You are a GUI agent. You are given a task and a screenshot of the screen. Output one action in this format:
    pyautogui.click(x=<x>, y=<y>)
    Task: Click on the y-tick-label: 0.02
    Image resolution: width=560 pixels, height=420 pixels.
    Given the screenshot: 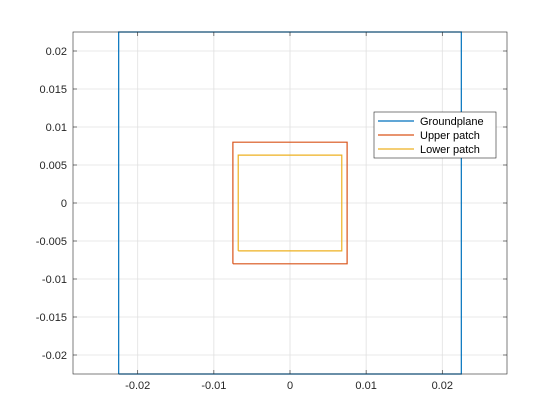 What is the action you would take?
    pyautogui.click(x=56, y=52)
    